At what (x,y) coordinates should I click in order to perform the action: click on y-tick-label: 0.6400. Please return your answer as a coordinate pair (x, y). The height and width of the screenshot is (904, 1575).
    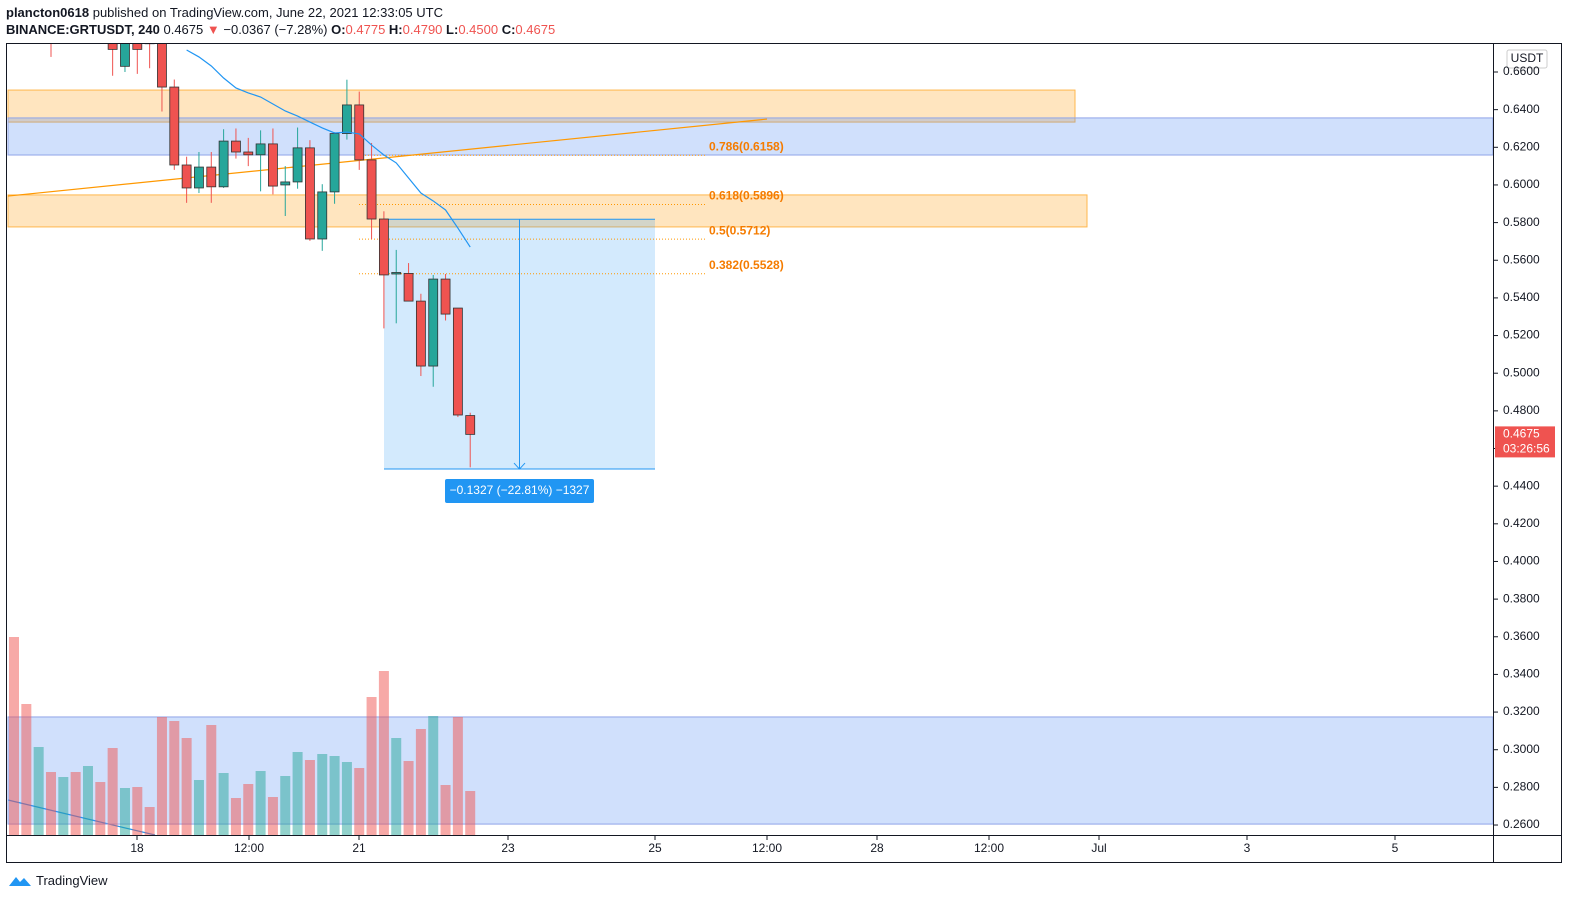
    Looking at the image, I should click on (1521, 109).